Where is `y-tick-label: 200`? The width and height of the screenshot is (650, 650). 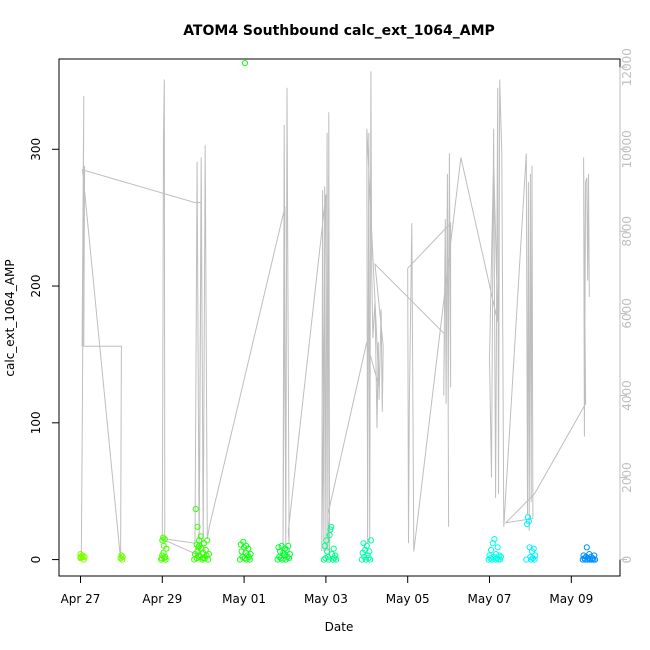 y-tick-label: 200 is located at coordinates (36, 286).